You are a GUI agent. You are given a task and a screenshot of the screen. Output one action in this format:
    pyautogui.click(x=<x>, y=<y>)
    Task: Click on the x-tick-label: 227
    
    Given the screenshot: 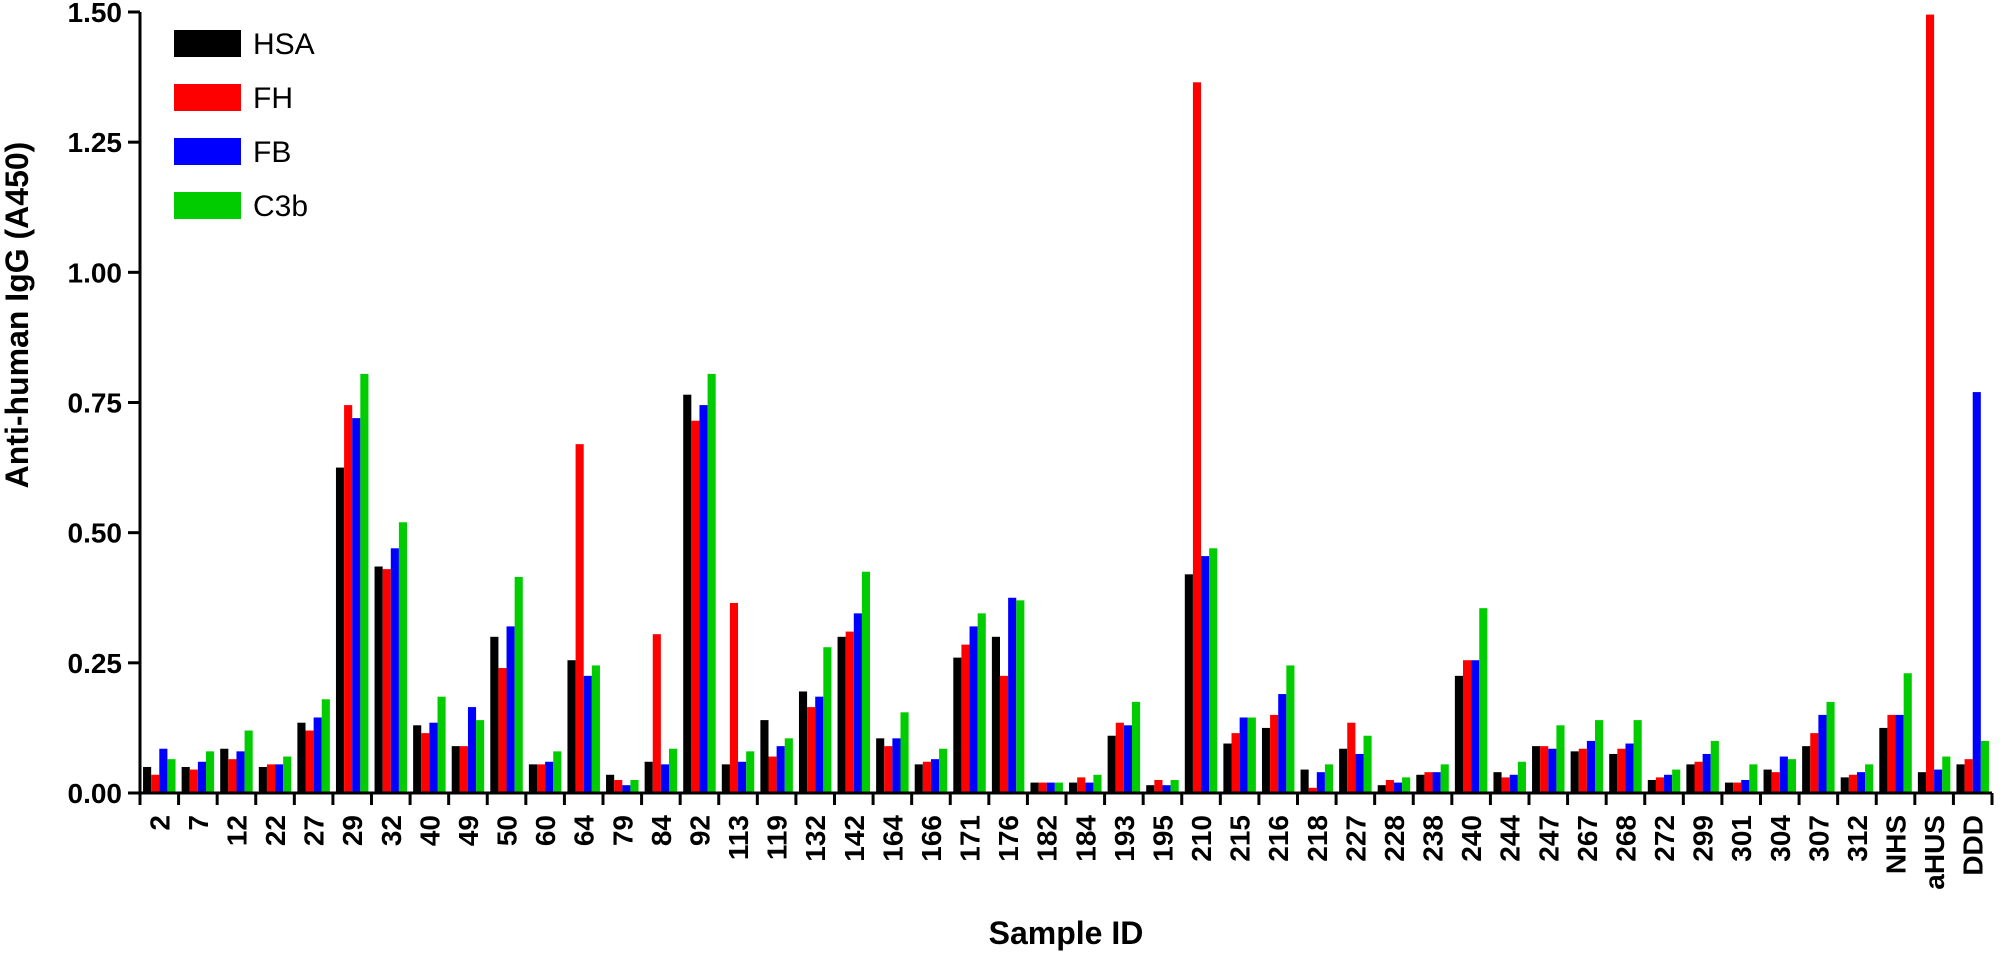 What is the action you would take?
    pyautogui.click(x=1355, y=838)
    